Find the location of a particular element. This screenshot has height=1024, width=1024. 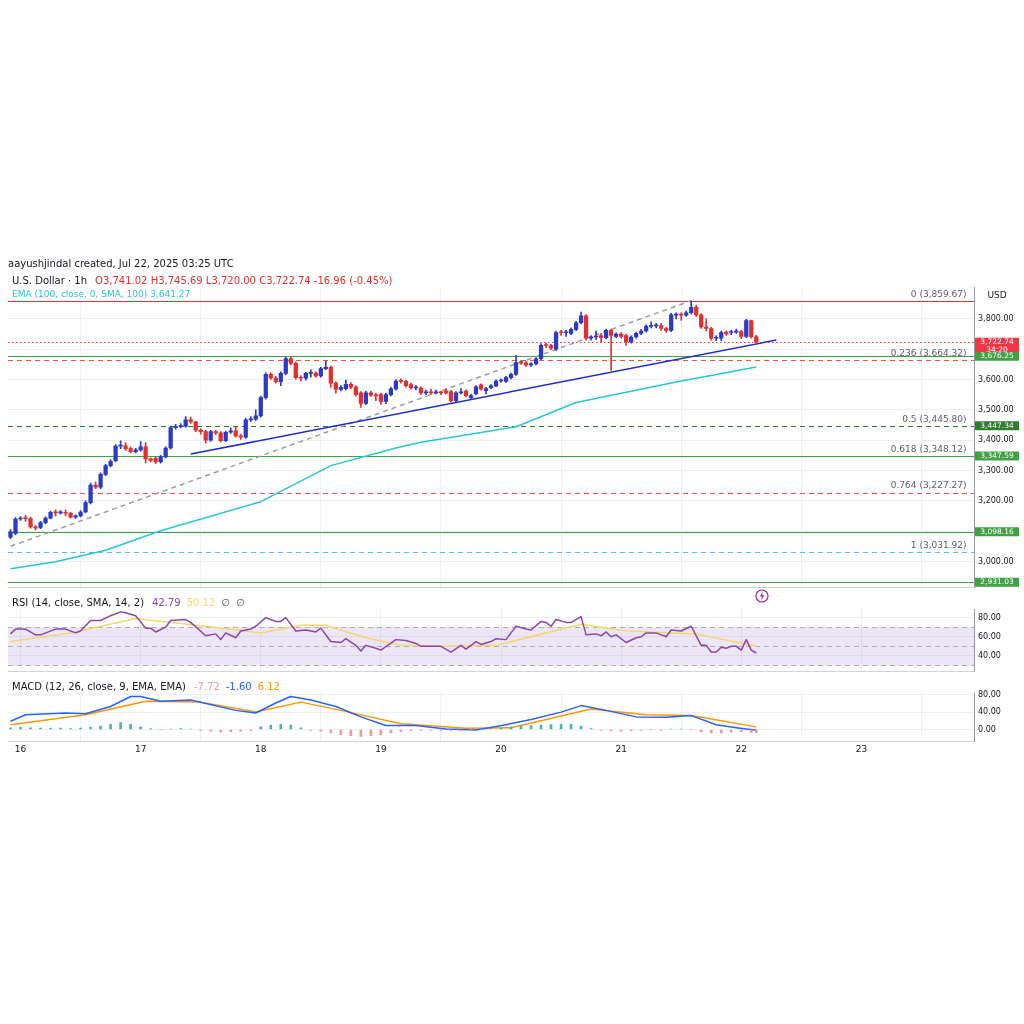

x-tick-label: 21 is located at coordinates (621, 748).